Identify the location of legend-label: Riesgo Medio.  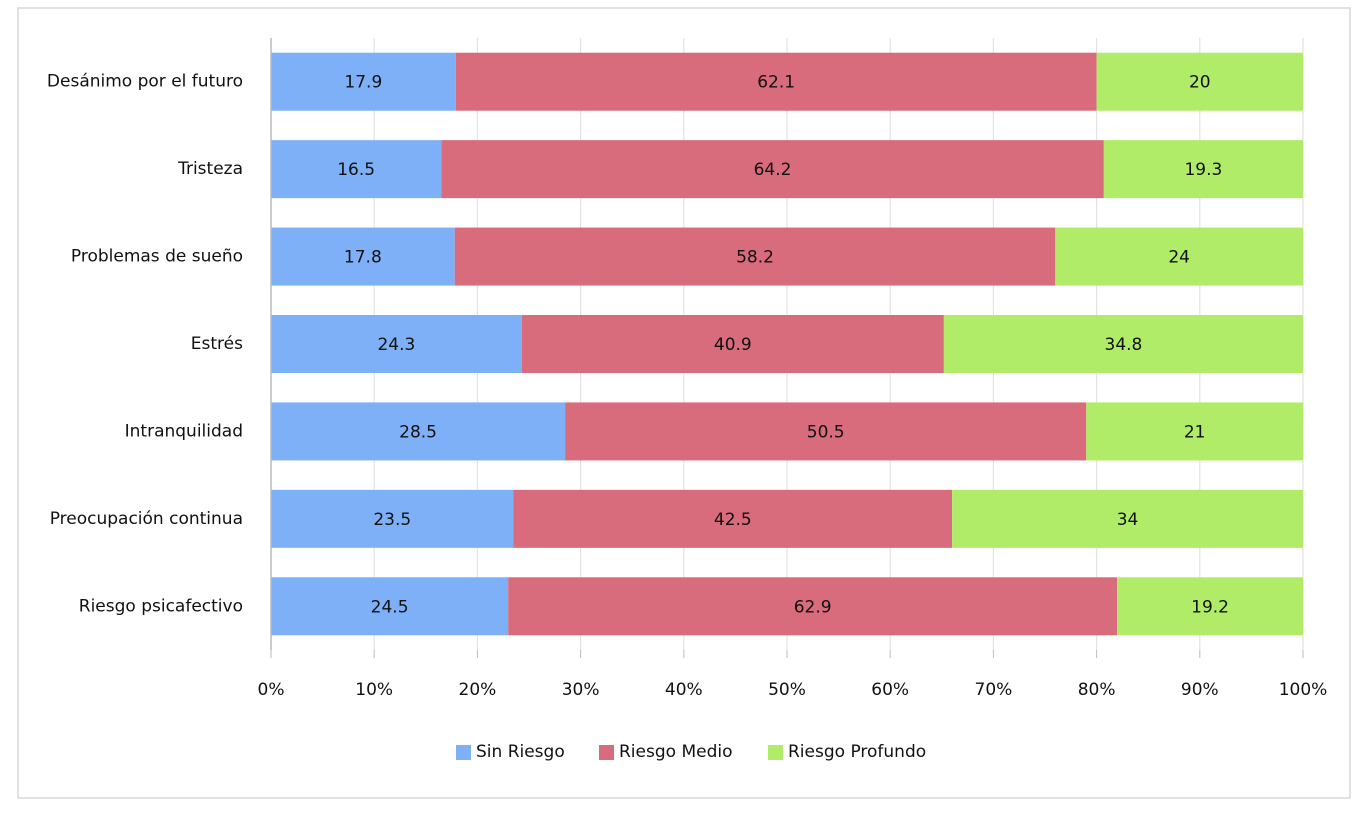
(676, 752).